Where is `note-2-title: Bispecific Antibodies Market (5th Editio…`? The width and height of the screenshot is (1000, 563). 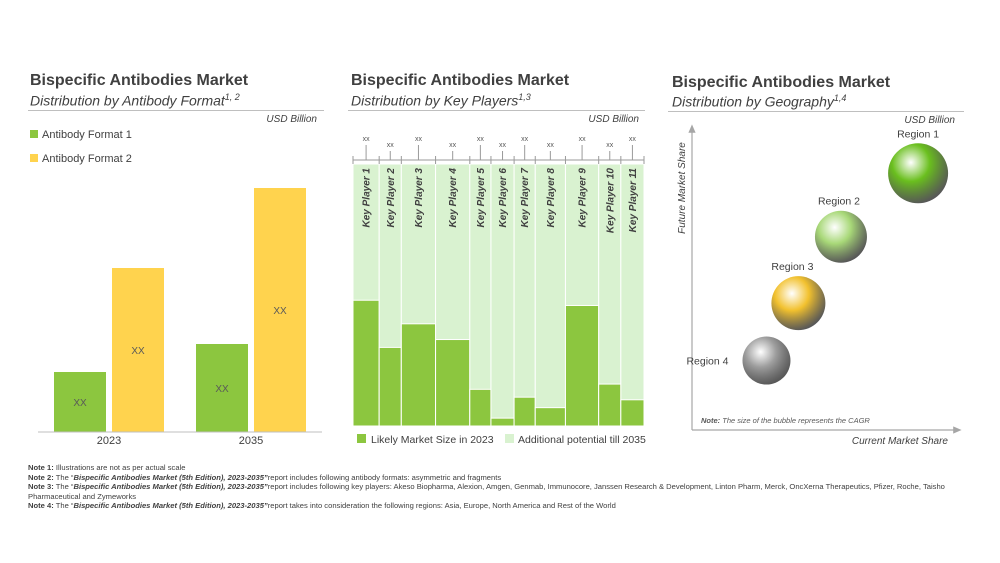 note-2-title: Bispecific Antibodies Market (5th Editio… is located at coordinates (170, 477).